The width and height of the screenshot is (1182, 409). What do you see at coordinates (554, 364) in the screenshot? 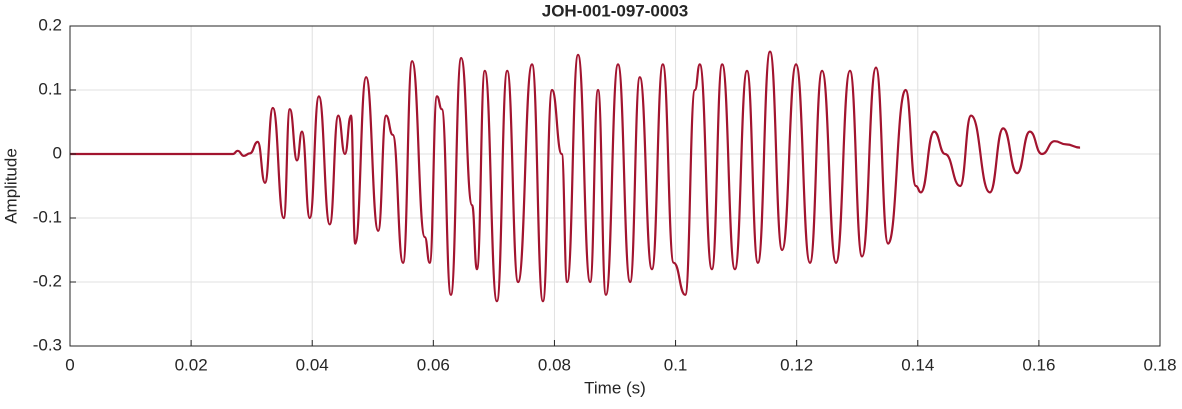
I see `x-tick-label: 0.08` at bounding box center [554, 364].